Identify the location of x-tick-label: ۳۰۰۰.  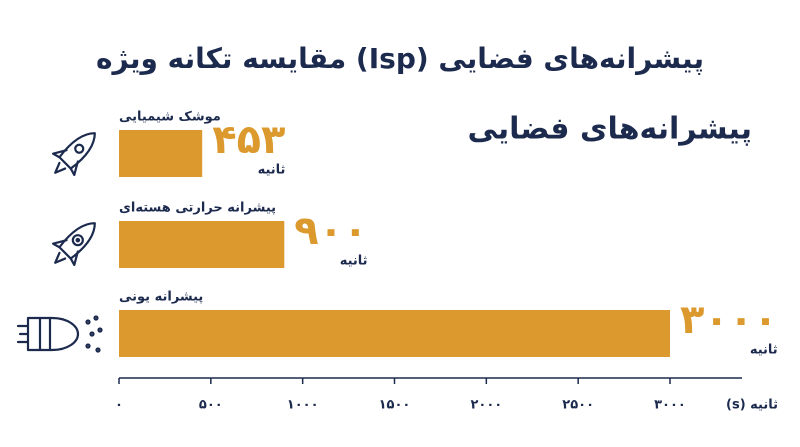
(670, 405).